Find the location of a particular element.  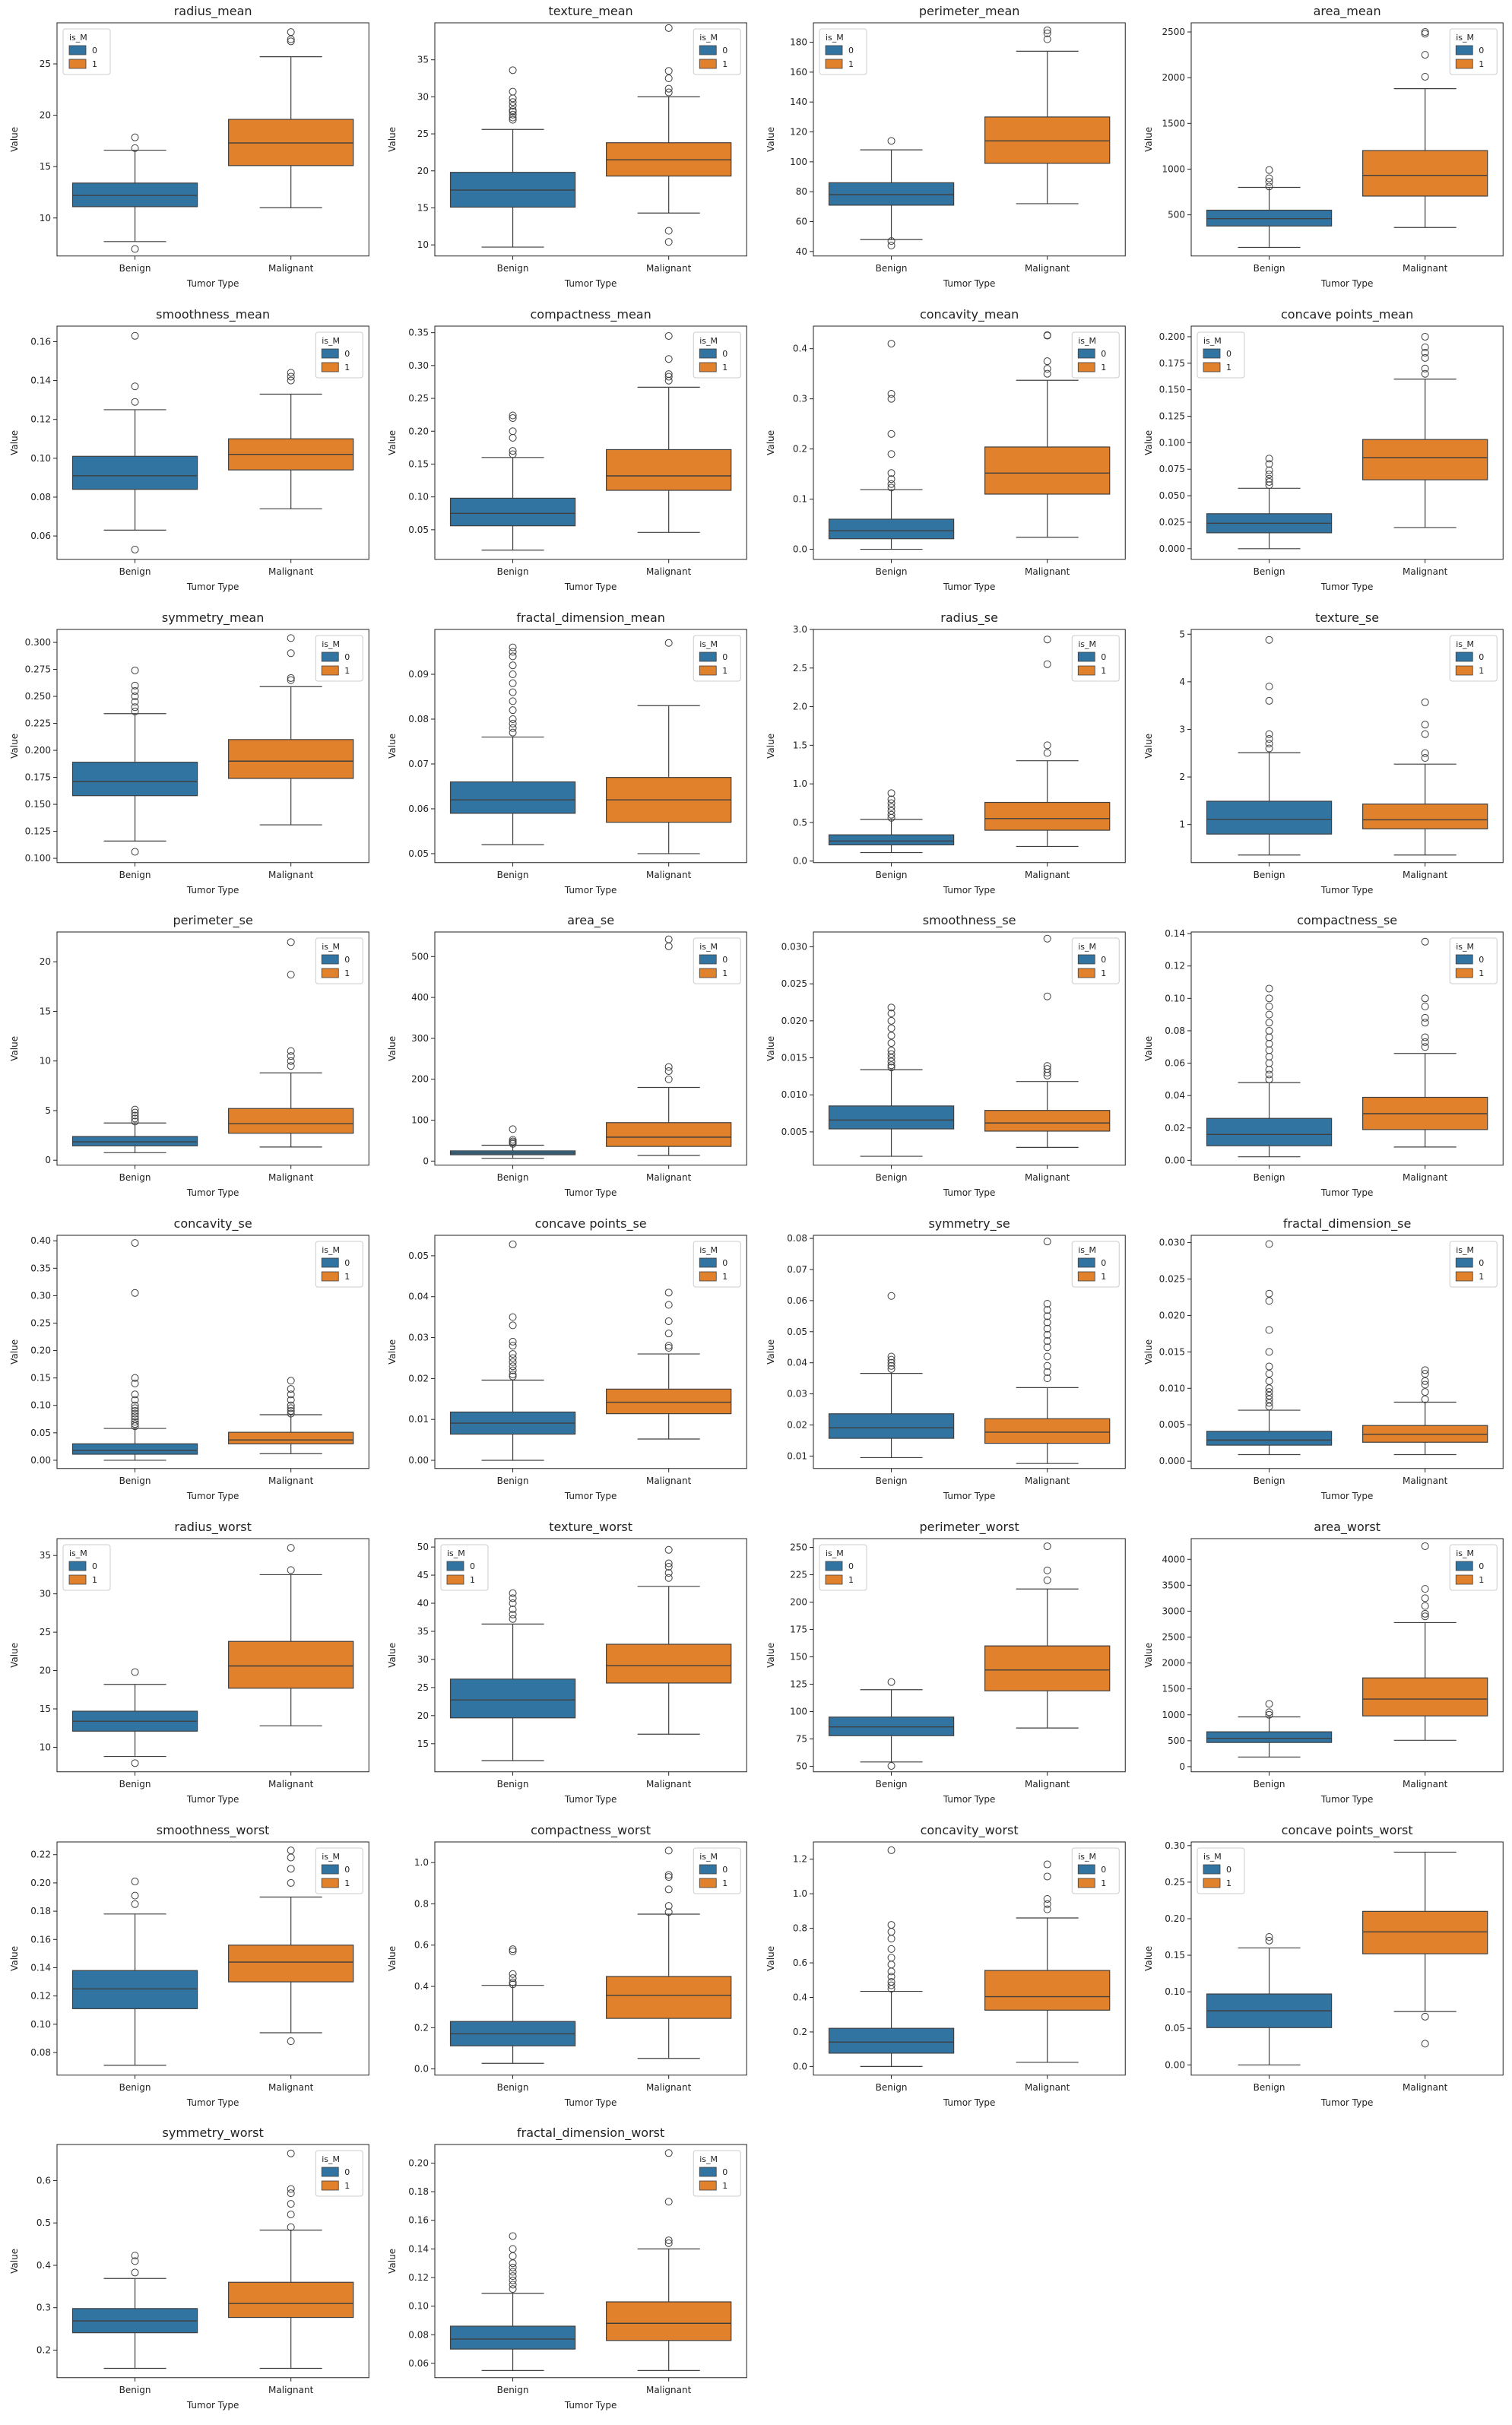

y-tick-label: 0.16 is located at coordinates (40, 1940).